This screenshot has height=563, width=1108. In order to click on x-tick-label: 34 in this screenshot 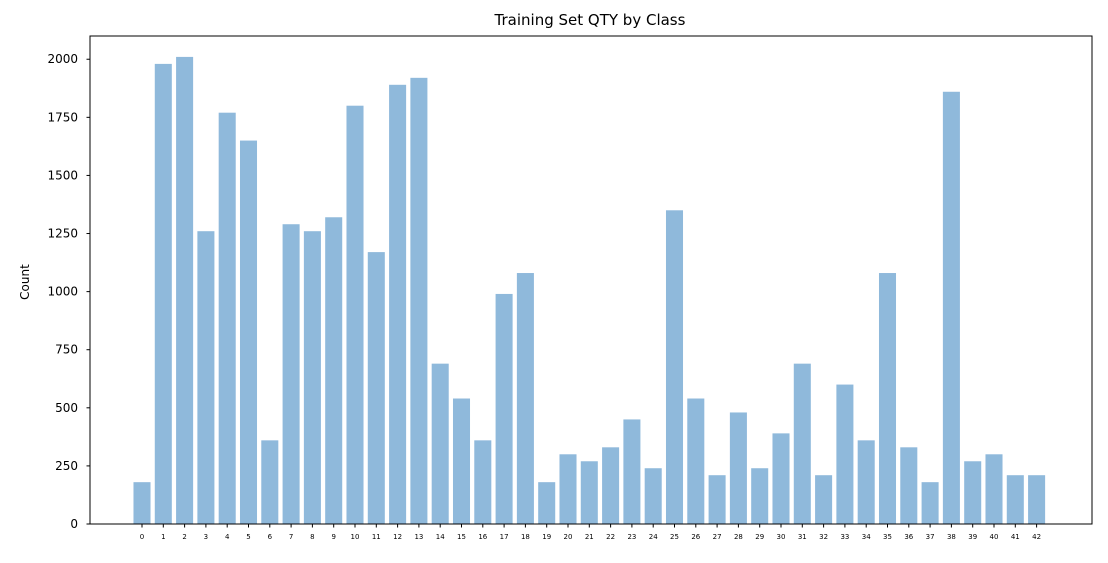, I will do `click(866, 537)`.